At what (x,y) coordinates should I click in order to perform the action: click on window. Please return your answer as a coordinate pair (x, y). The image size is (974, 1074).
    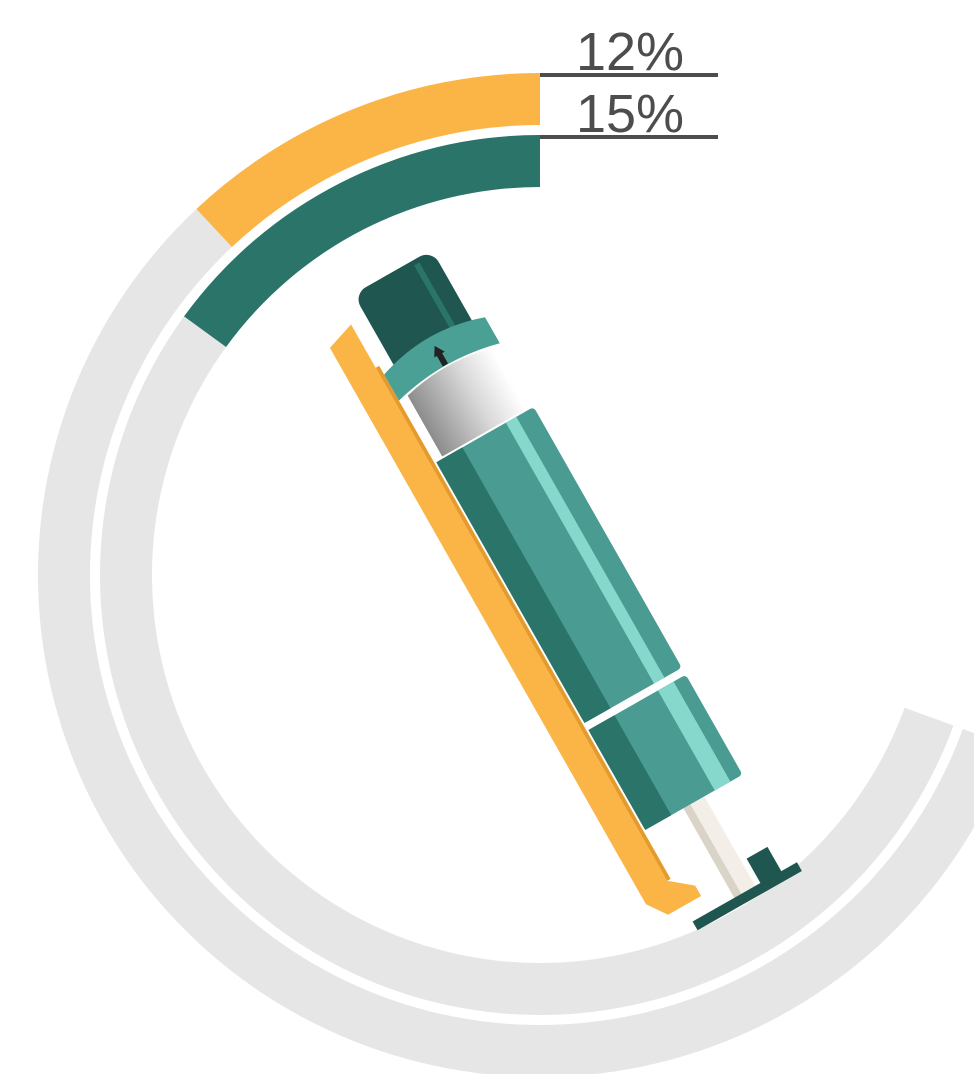
    Looking at the image, I should click on (466, 402).